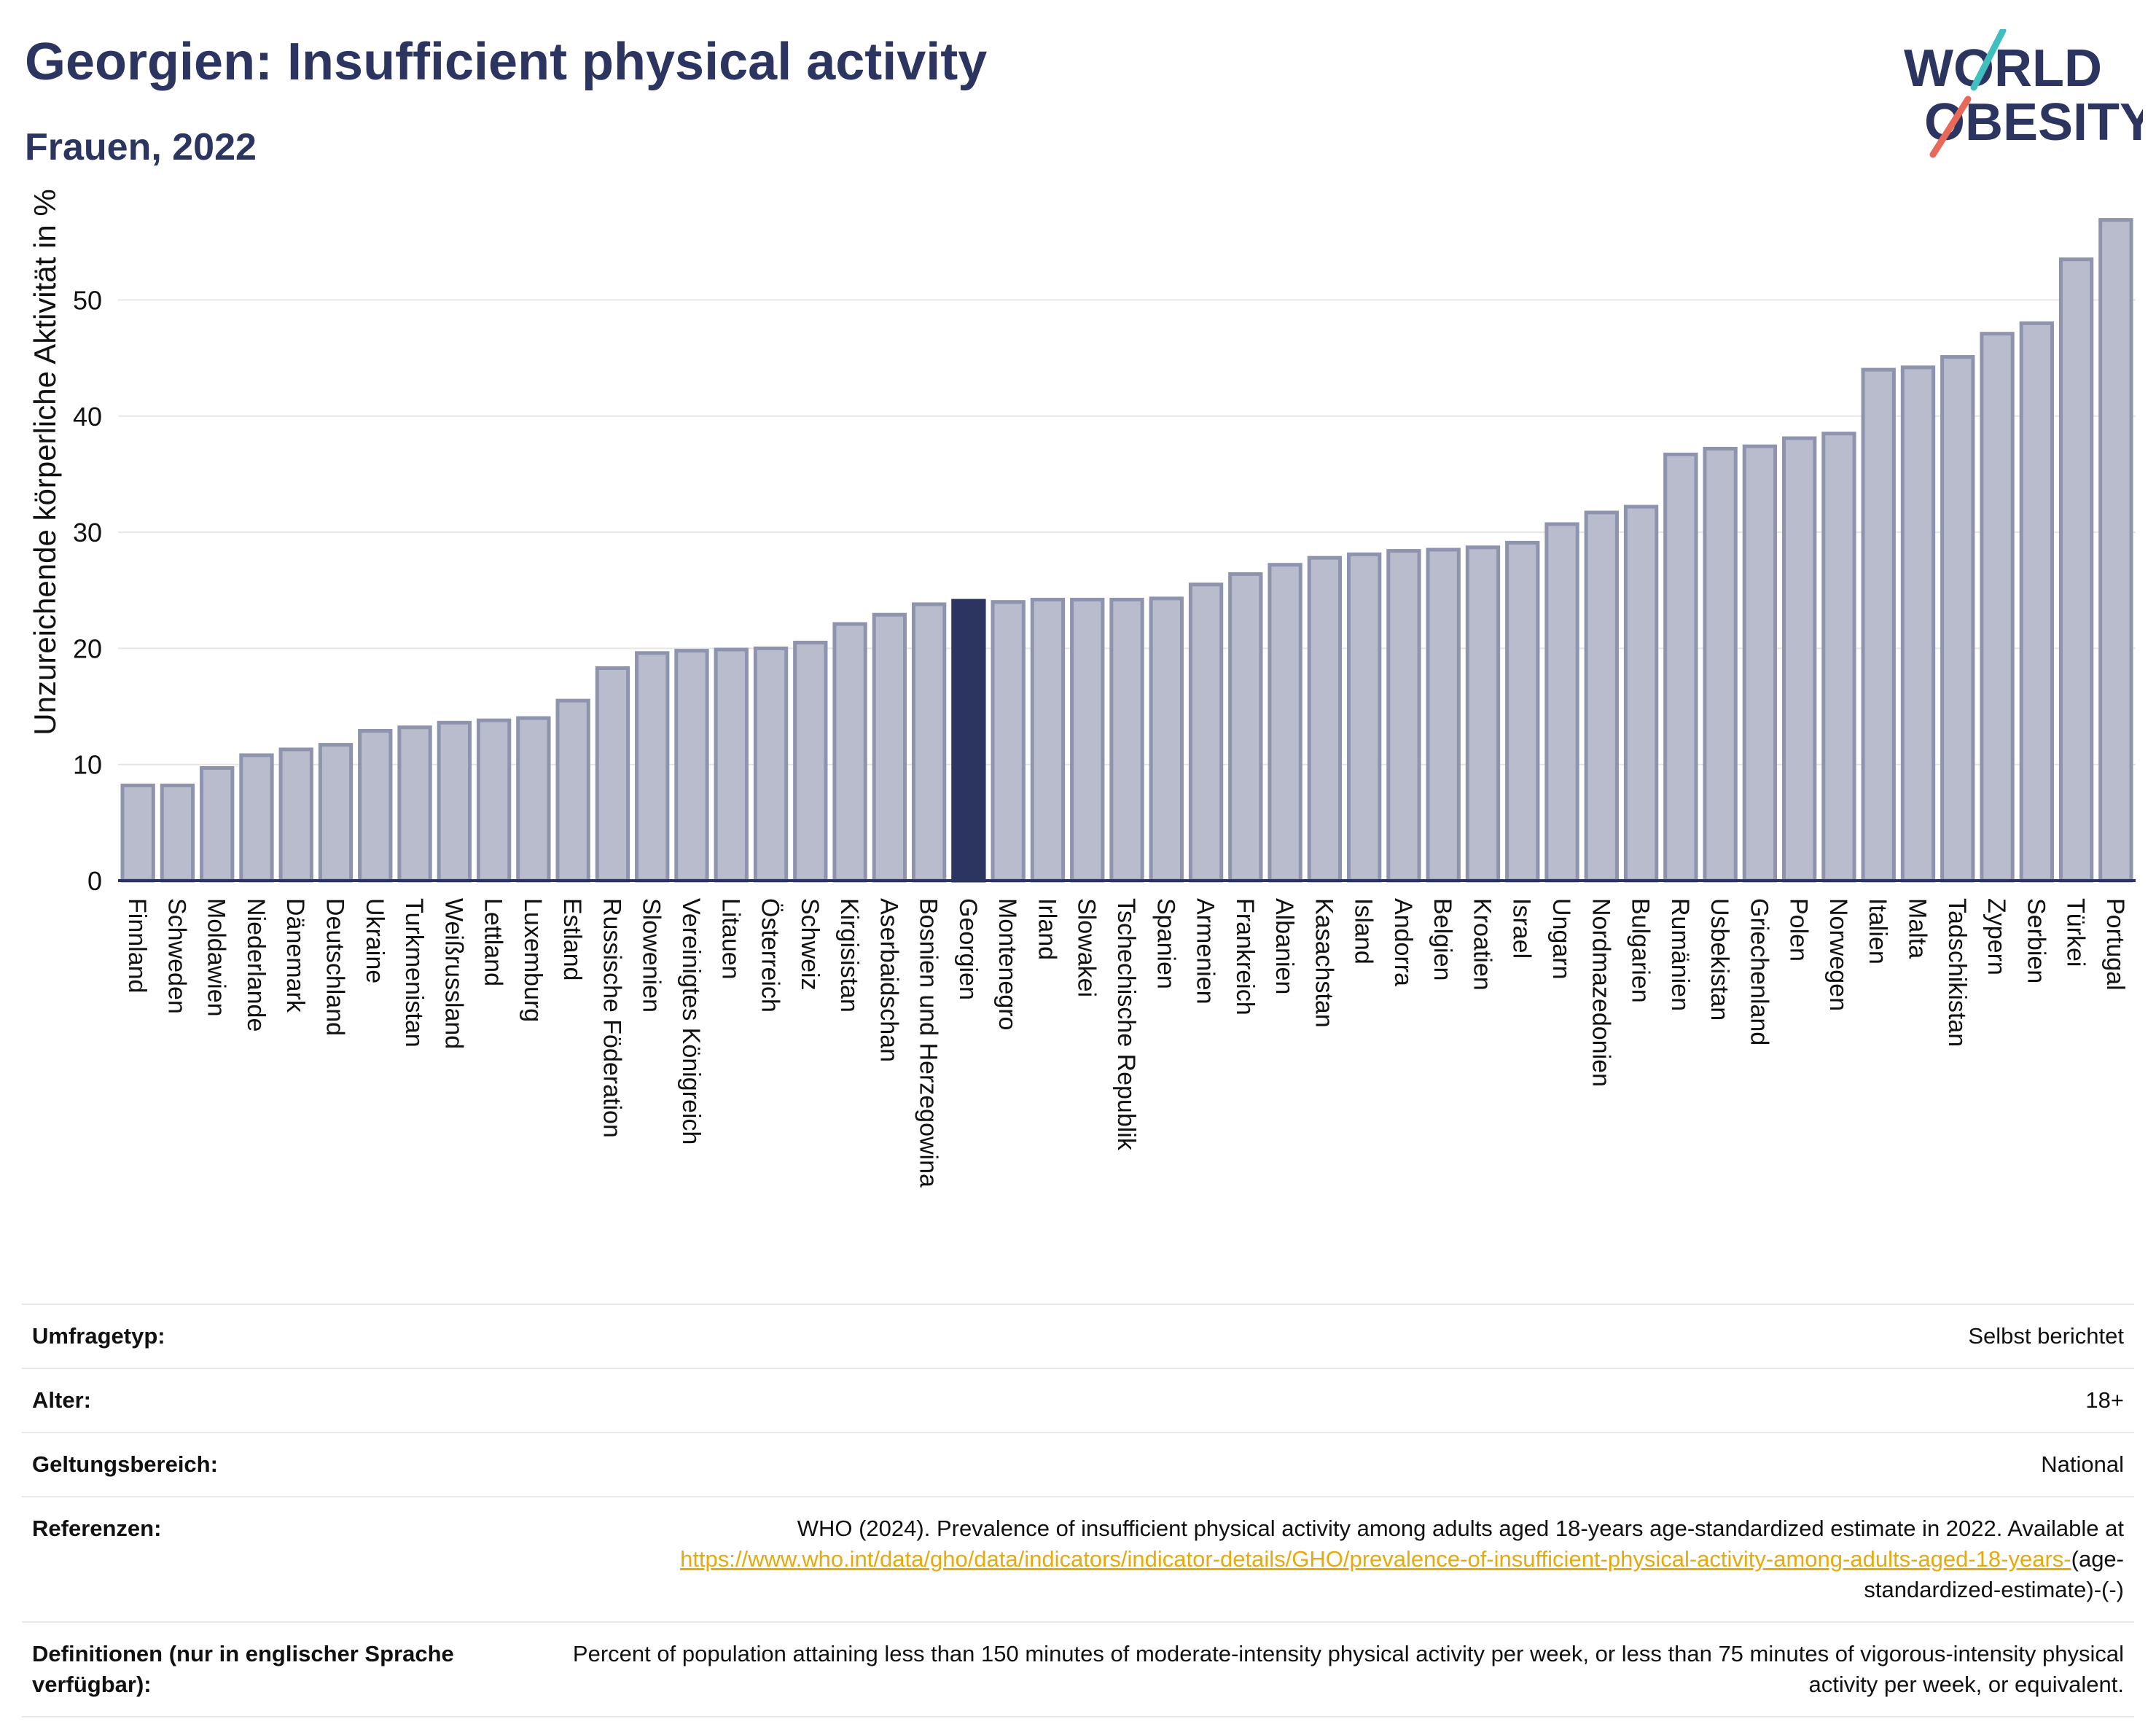 This screenshot has height=1735, width=2156. I want to click on x-tick-label: Griechenland, so click(1759, 971).